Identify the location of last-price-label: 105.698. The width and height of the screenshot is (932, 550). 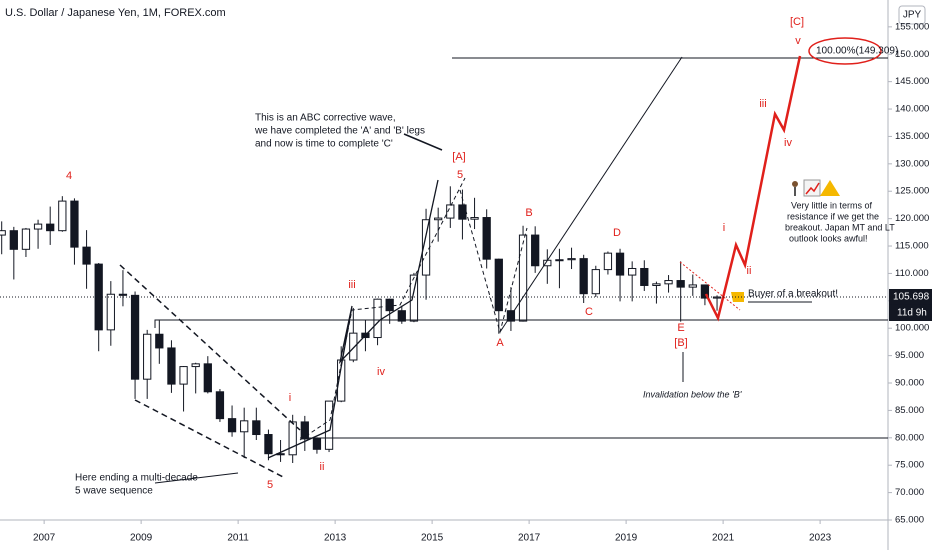
(911, 297).